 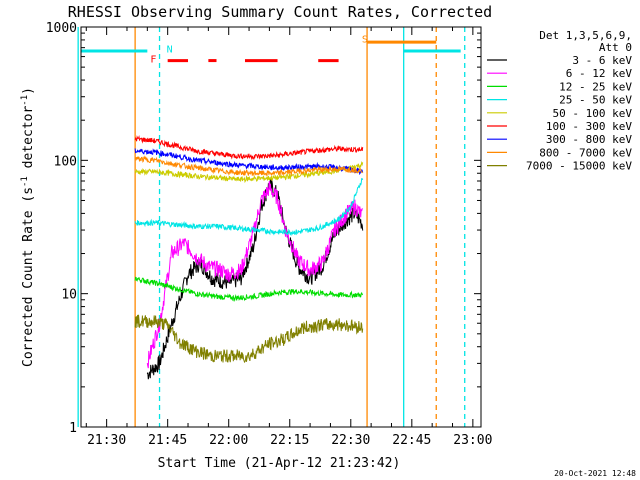 What do you see at coordinates (28, 277) in the screenshot?
I see `y-axis-label-part: Corrected Count Rate (s` at bounding box center [28, 277].